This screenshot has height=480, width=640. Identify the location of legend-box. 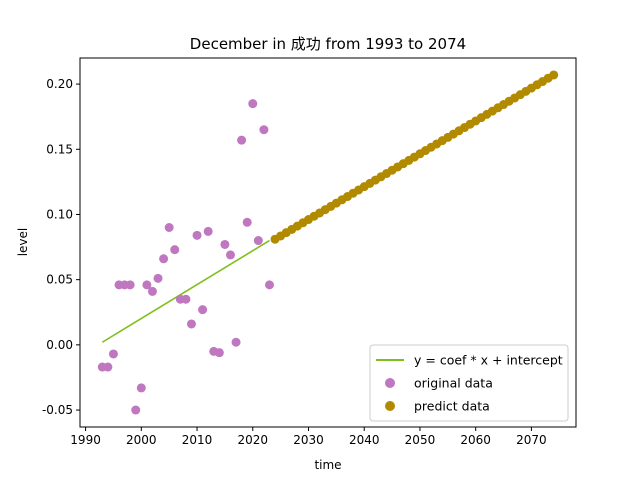
(469, 383).